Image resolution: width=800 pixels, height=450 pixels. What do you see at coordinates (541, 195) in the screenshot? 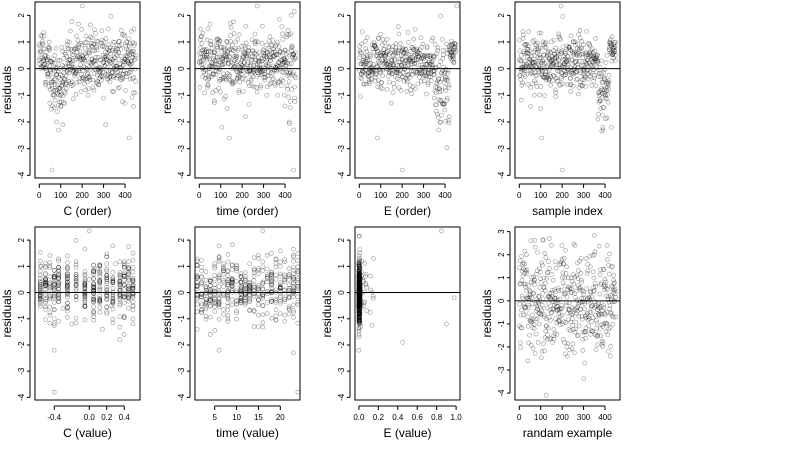
I see `x-tick-label: 100` at bounding box center [541, 195].